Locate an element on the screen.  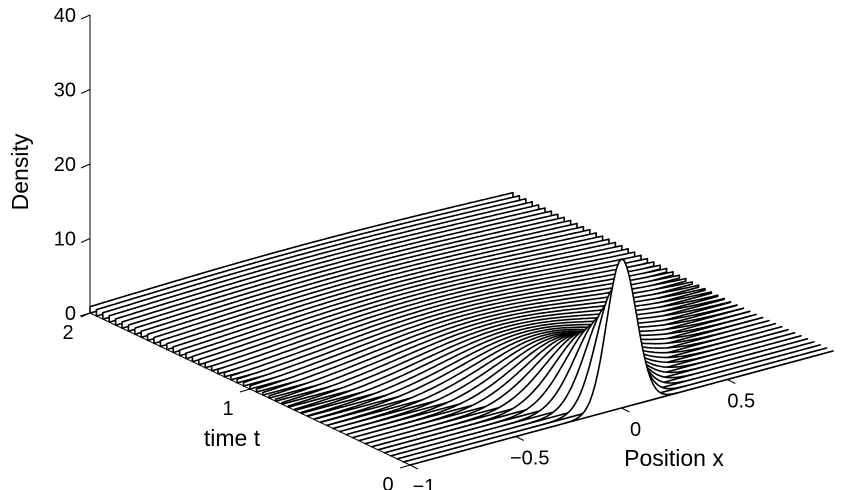
t-tick-label: 0 is located at coordinates (387, 482).